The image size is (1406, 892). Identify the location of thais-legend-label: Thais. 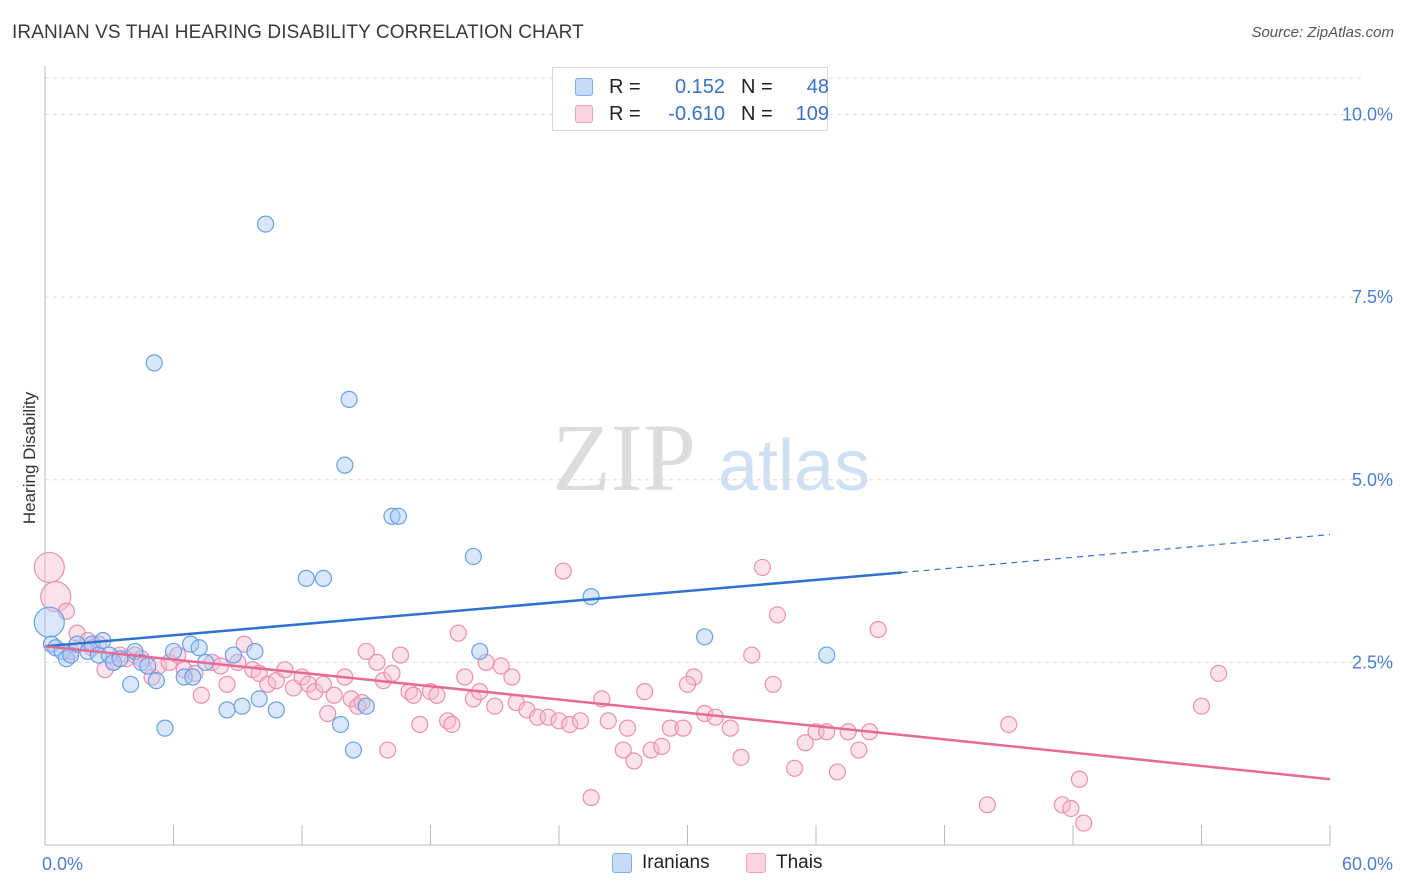
(799, 862).